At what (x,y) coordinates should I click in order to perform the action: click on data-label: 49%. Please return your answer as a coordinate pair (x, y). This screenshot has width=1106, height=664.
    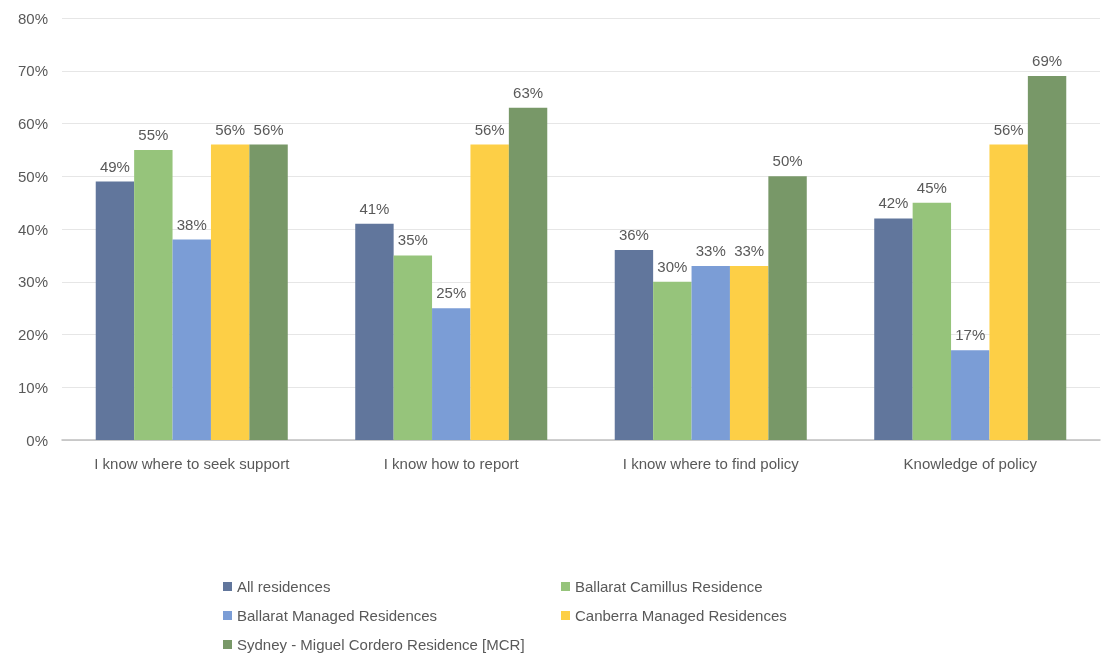
    Looking at the image, I should click on (114, 166).